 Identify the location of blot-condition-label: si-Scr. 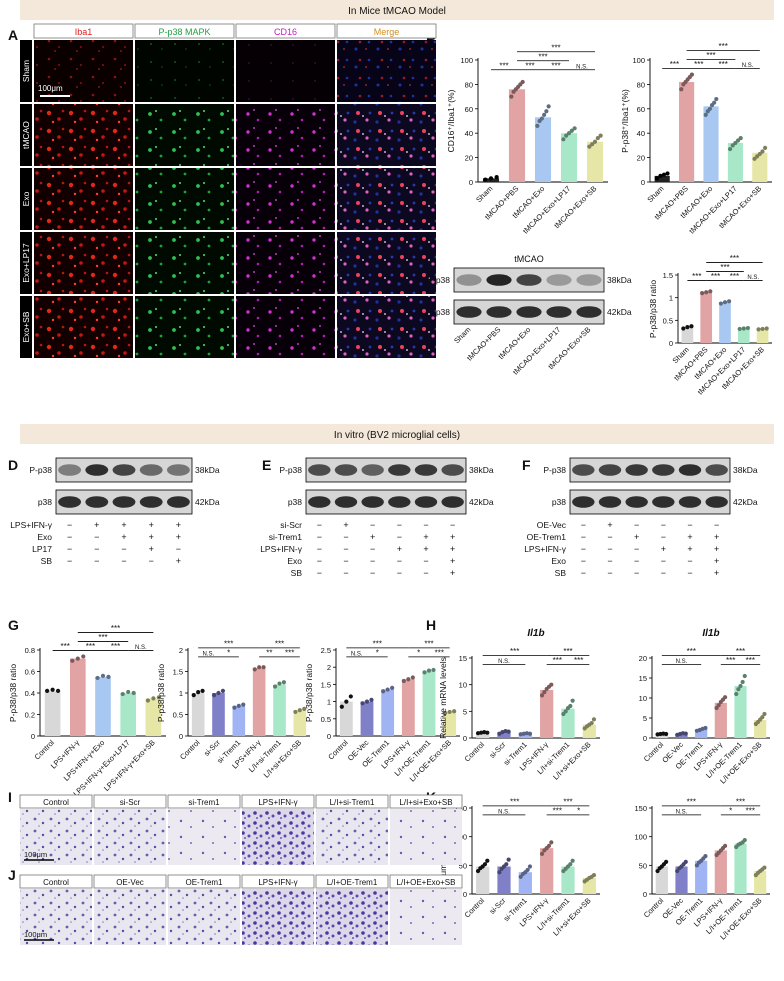
(291, 525).